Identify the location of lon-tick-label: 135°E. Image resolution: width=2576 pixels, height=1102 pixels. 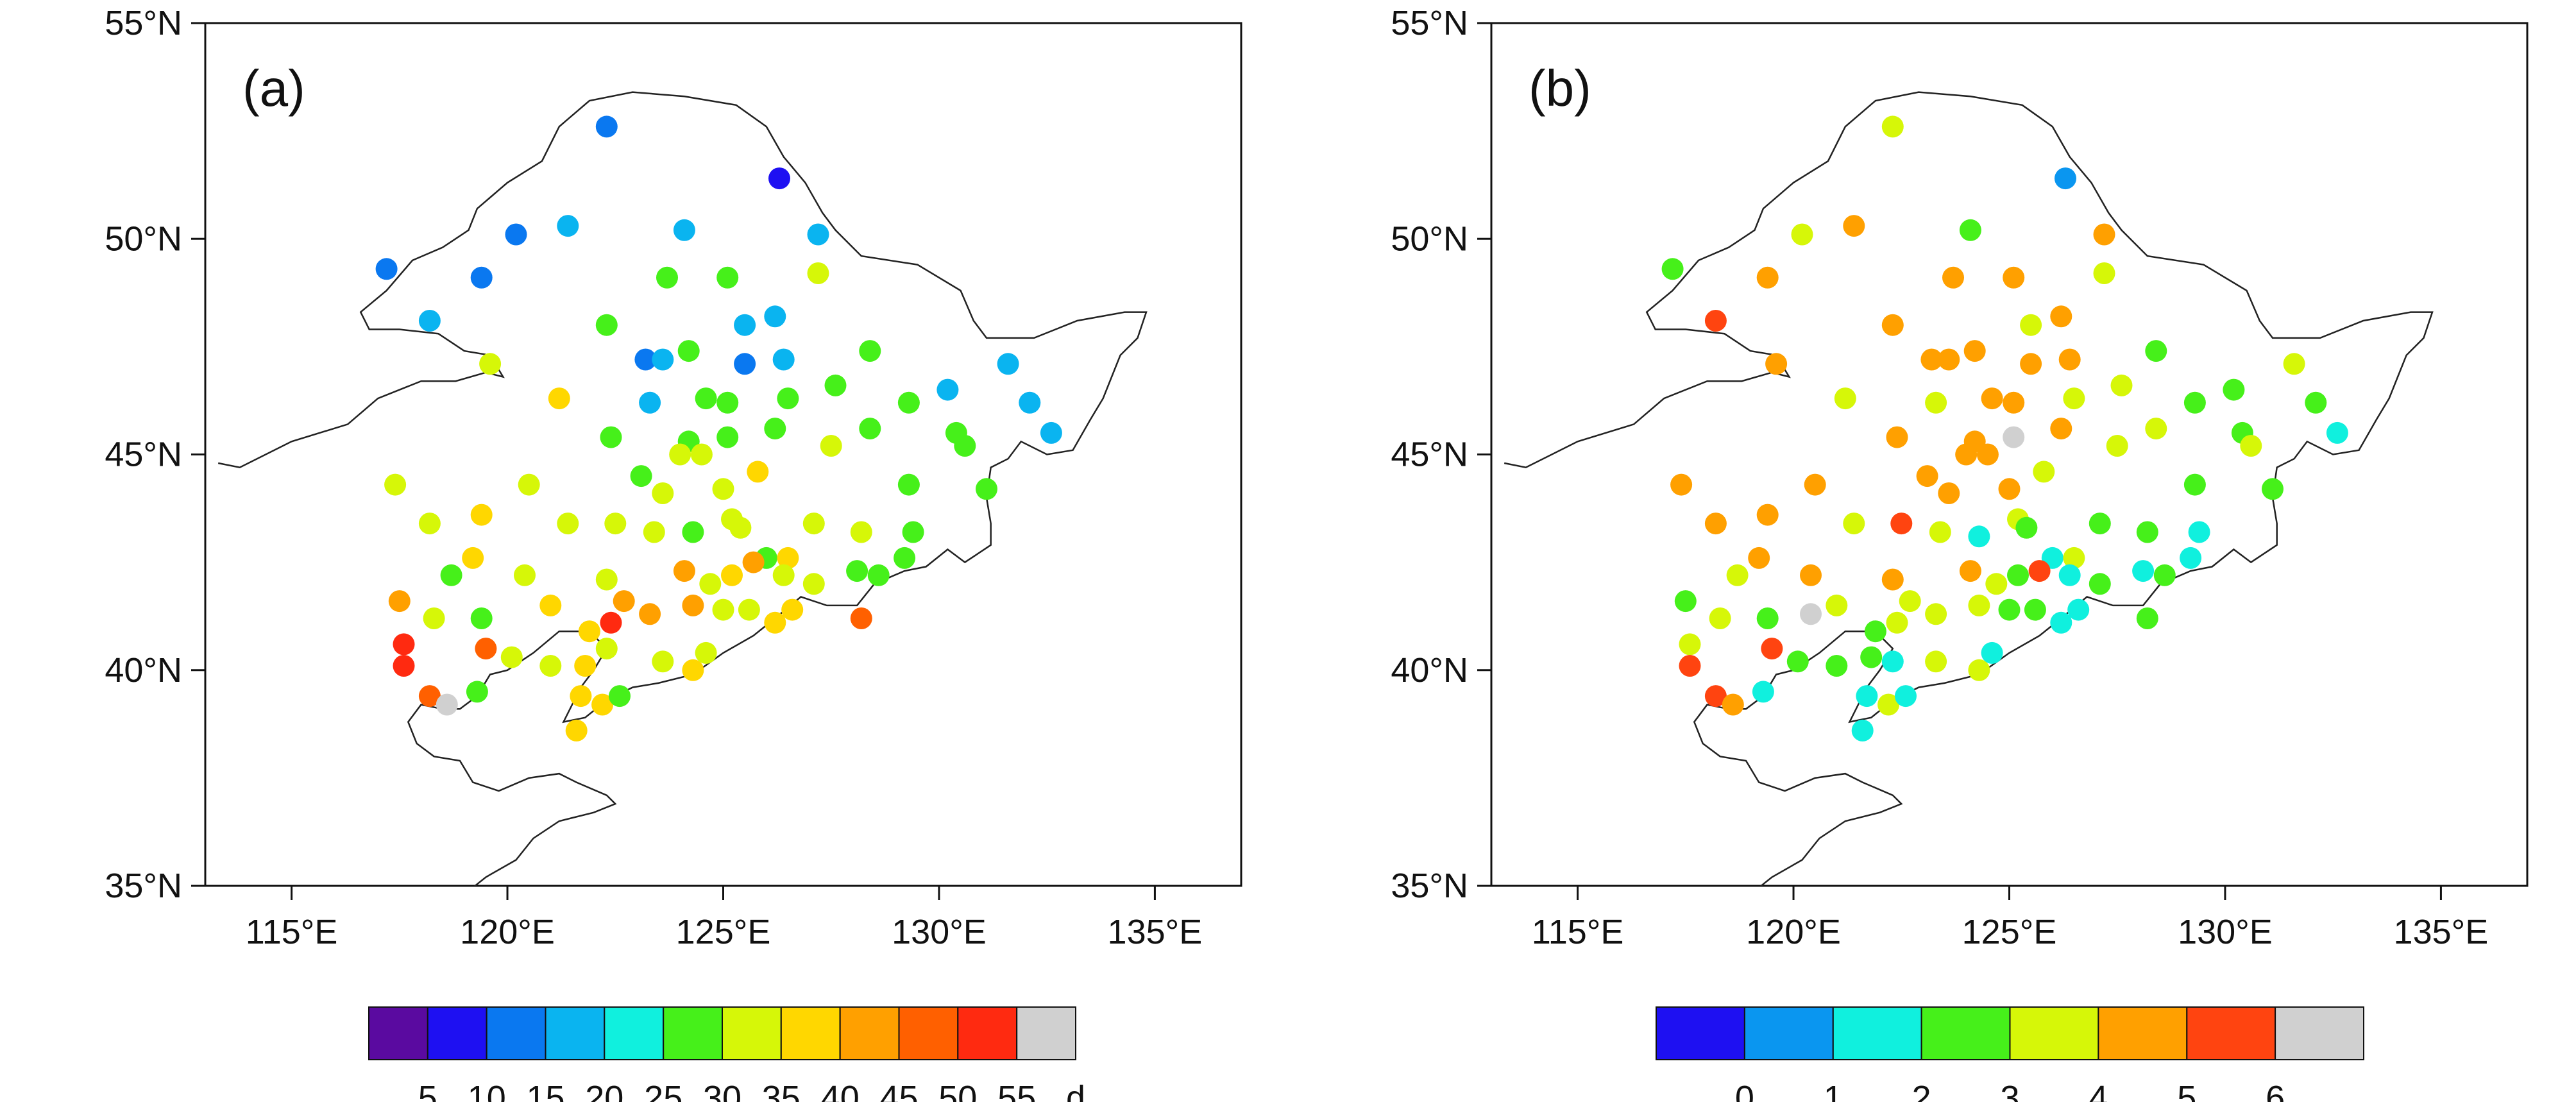
(1155, 932).